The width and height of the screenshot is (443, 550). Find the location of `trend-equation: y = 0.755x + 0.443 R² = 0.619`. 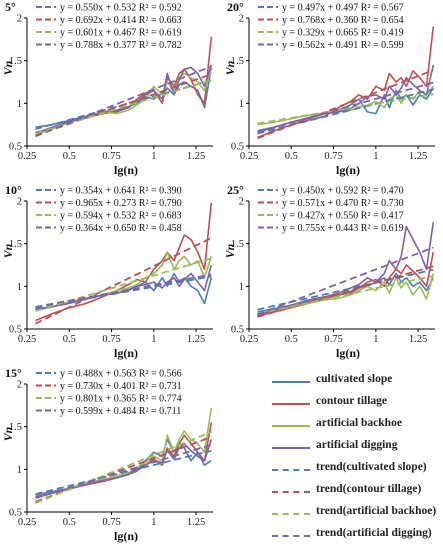

trend-equation: y = 0.755x + 0.443 R² = 0.619 is located at coordinates (343, 228).